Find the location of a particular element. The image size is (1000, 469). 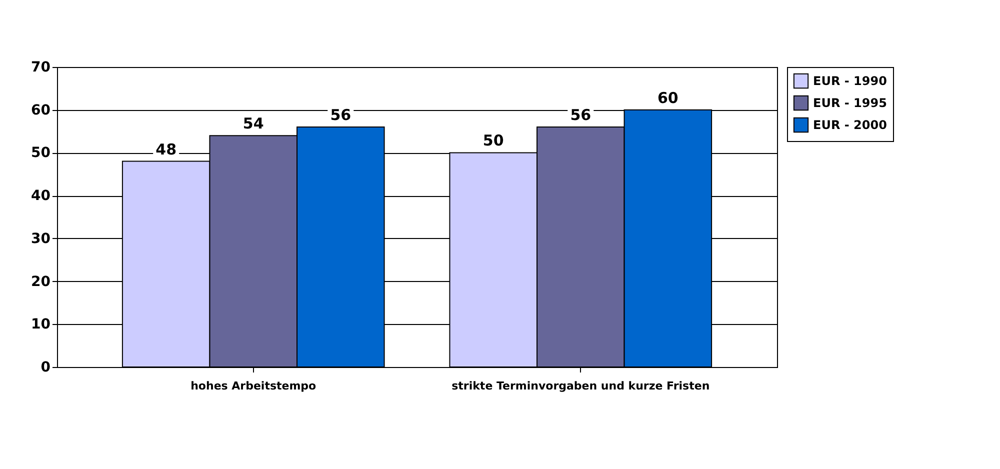

data-label: 48 is located at coordinates (166, 149).